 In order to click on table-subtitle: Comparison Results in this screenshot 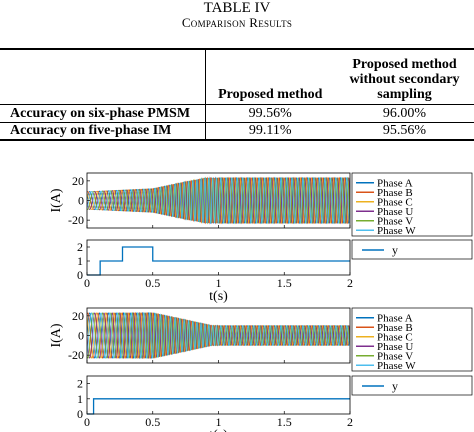, I will do `click(237, 22)`.